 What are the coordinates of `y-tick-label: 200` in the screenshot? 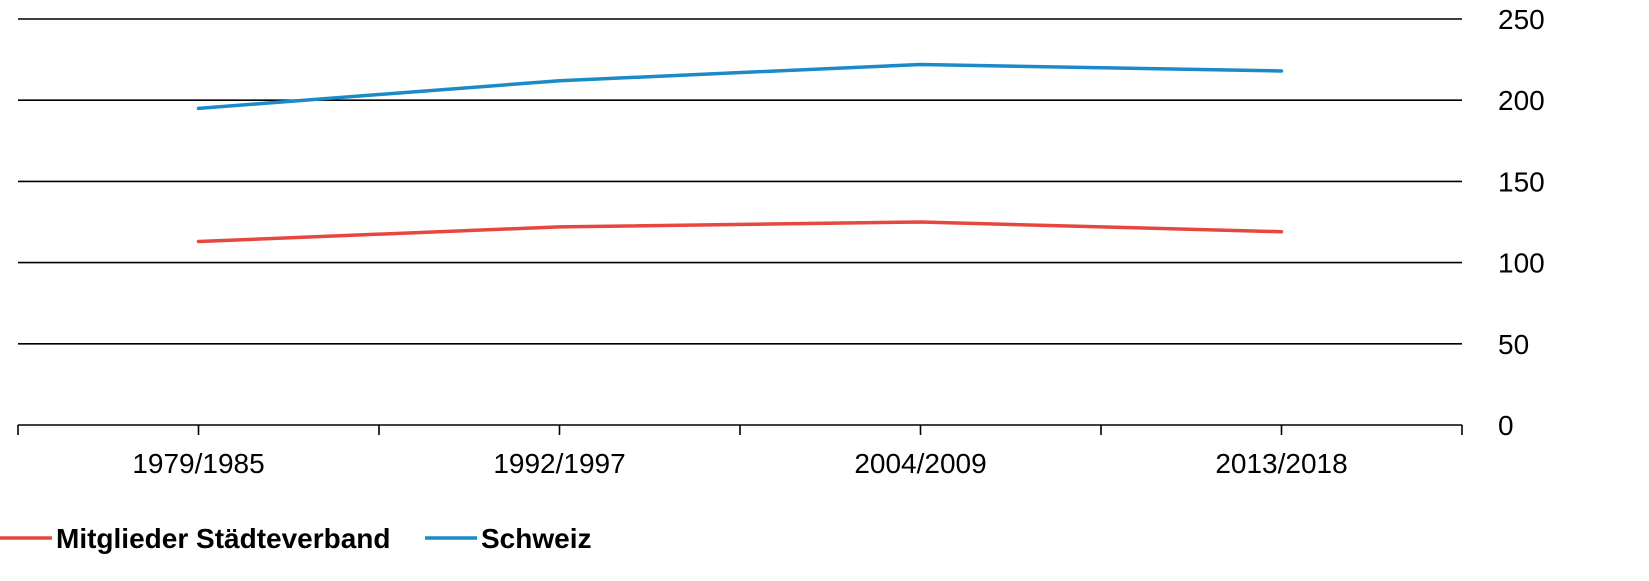 It's located at (1521, 100).